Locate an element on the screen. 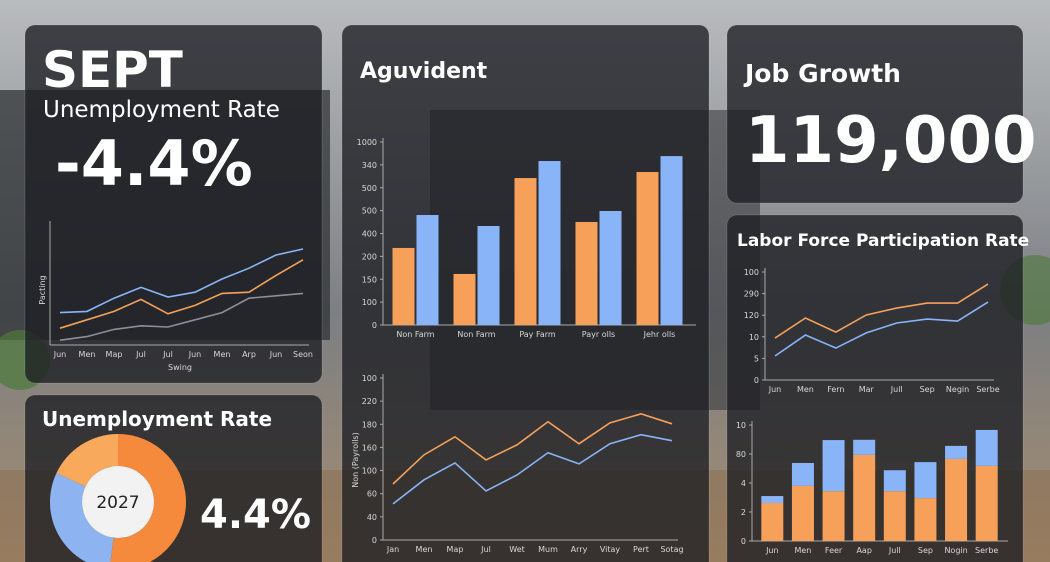  x-tick-label: Wet is located at coordinates (517, 549).